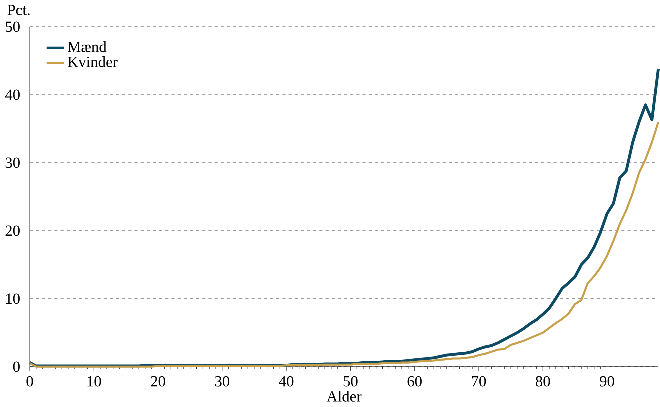 The image size is (660, 407). I want to click on y-tick-label: 10, so click(13, 299).